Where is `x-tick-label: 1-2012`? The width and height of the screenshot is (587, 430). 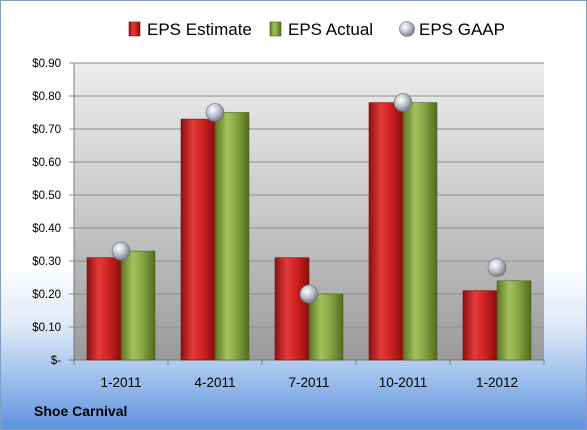
x-tick-label: 1-2012 is located at coordinates (497, 382).